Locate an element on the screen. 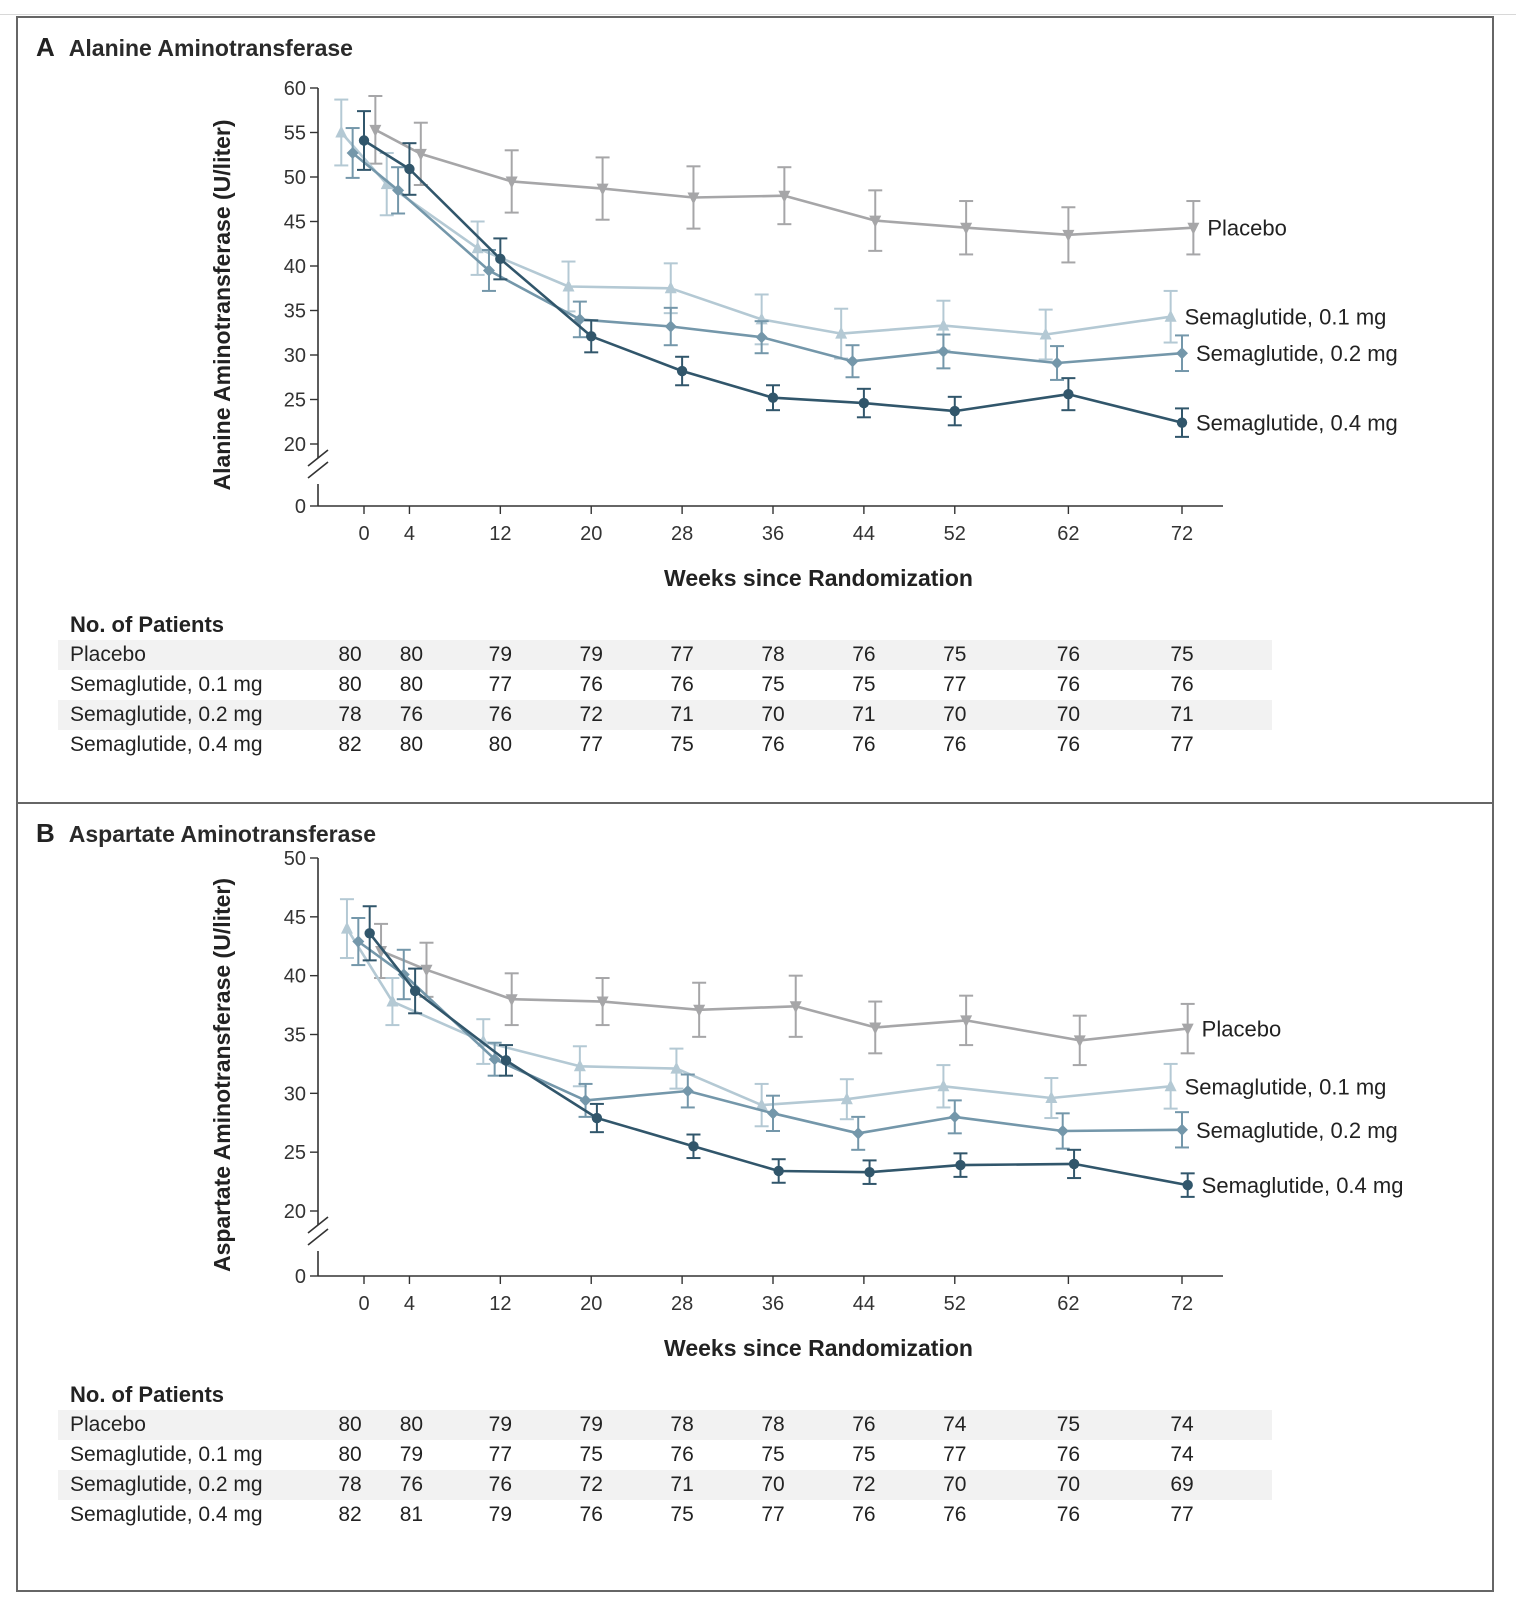  patients-row-semaglutide-0-4-mg: Semaglutide, 0.4 mg 82 81 79 76 75 77 76 76 76 77 is located at coordinates (665, 1515).